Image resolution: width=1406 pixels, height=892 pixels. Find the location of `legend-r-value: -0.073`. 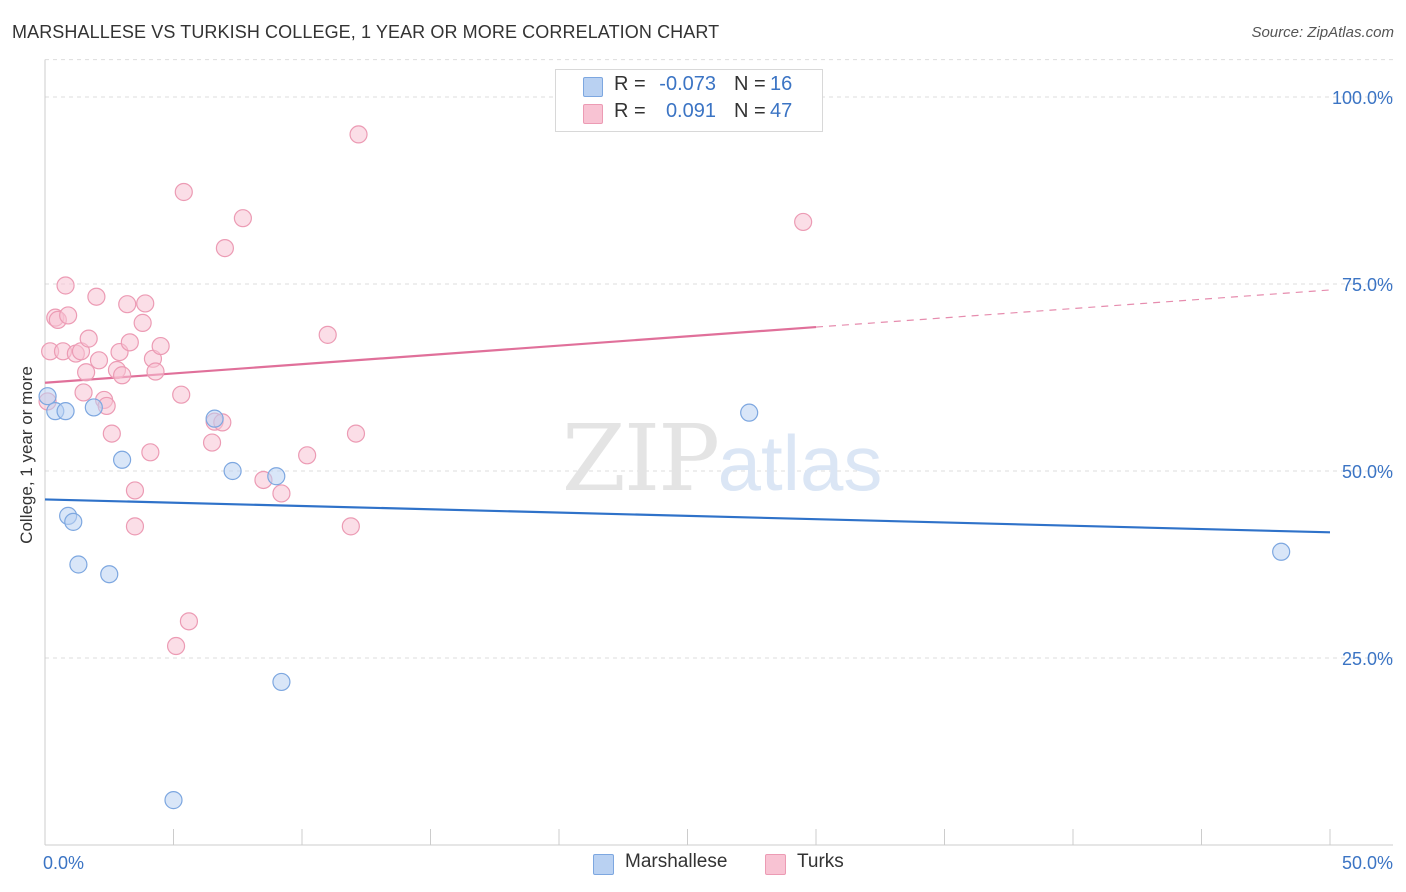

legend-r-value: -0.073 is located at coordinates (687, 84).